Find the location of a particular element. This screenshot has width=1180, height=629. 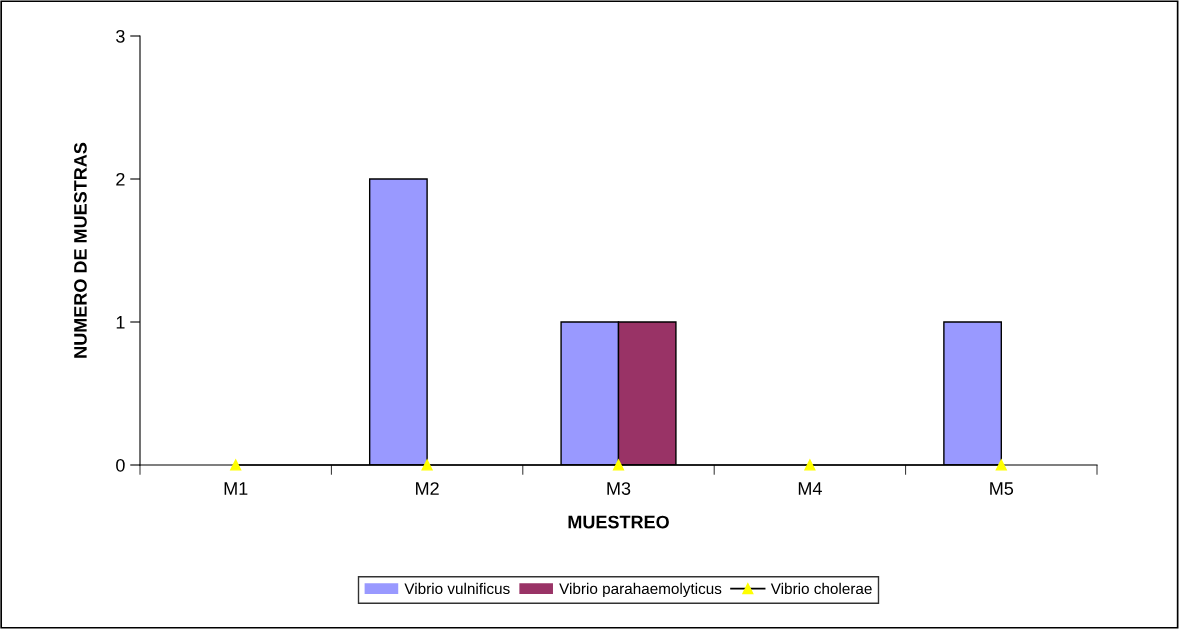

legend-label: Vibrio parahaemolyticus is located at coordinates (640, 590).